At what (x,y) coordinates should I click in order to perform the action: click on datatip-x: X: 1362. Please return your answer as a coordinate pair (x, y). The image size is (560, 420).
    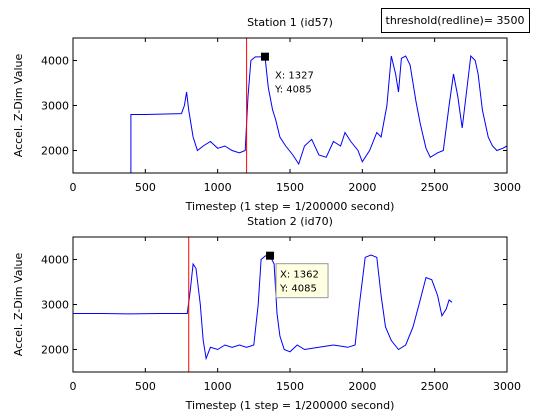
    Looking at the image, I should click on (299, 275).